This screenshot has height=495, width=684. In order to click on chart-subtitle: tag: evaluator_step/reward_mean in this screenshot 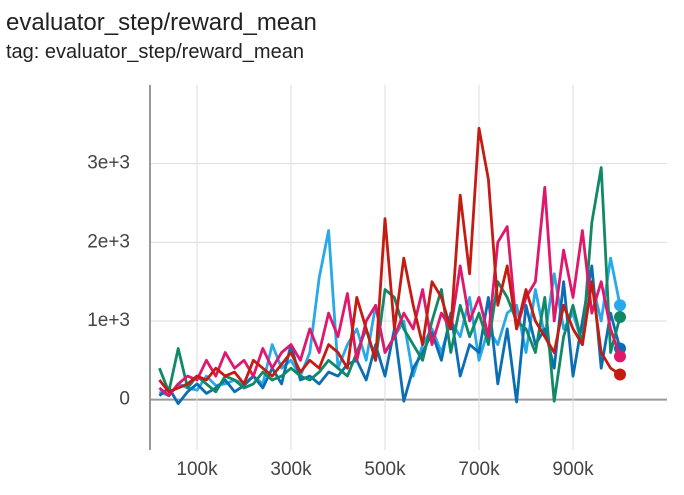, I will do `click(155, 52)`.